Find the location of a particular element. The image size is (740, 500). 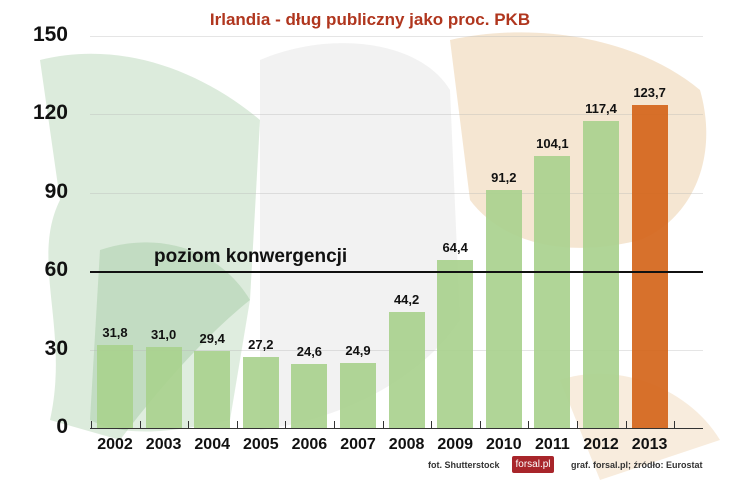

value-label: 24,6 is located at coordinates (309, 351).